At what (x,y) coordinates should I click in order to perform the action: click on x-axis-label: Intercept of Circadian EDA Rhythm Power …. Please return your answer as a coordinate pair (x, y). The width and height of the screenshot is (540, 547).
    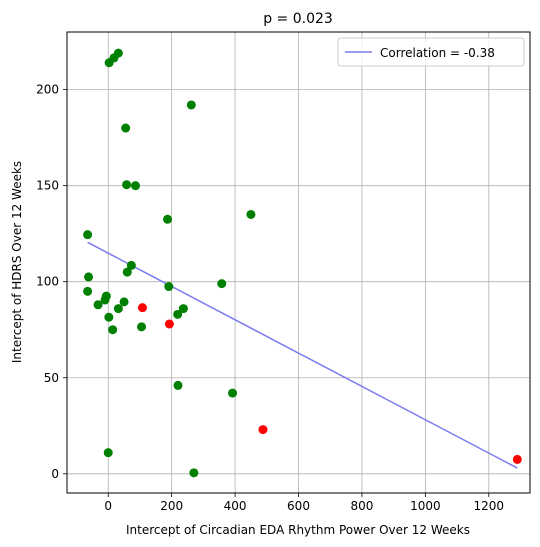
    Looking at the image, I should click on (298, 530).